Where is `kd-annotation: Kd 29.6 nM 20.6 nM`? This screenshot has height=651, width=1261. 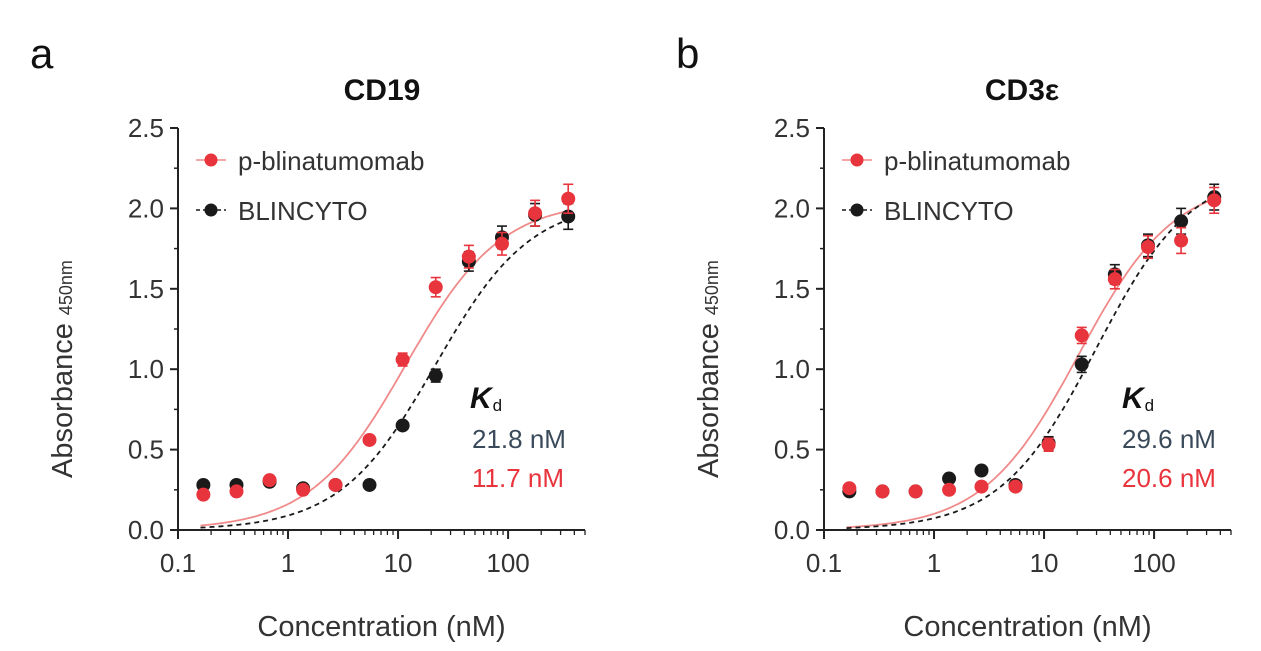
kd-annotation: Kd 29.6 nM 20.6 nM is located at coordinates (1169, 437).